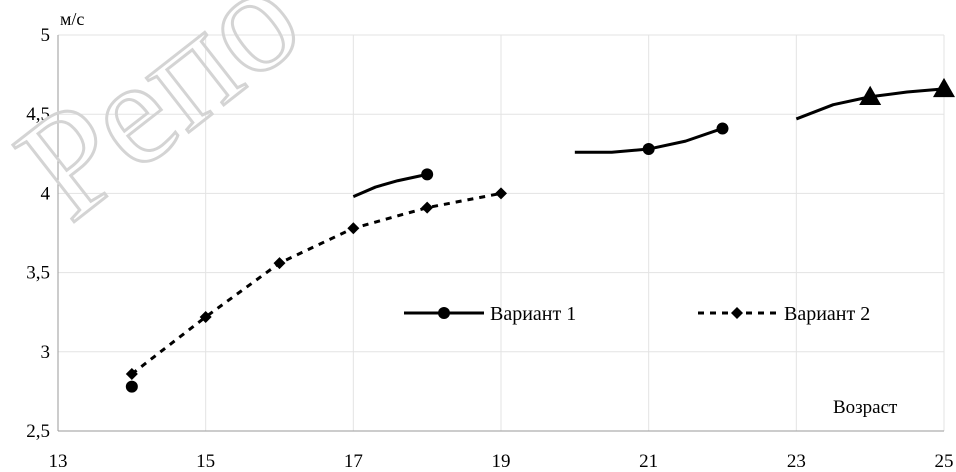 Image resolution: width=956 pixels, height=472 pixels. Describe the element at coordinates (501, 461) in the screenshot. I see `x-tick-label: 19` at that location.